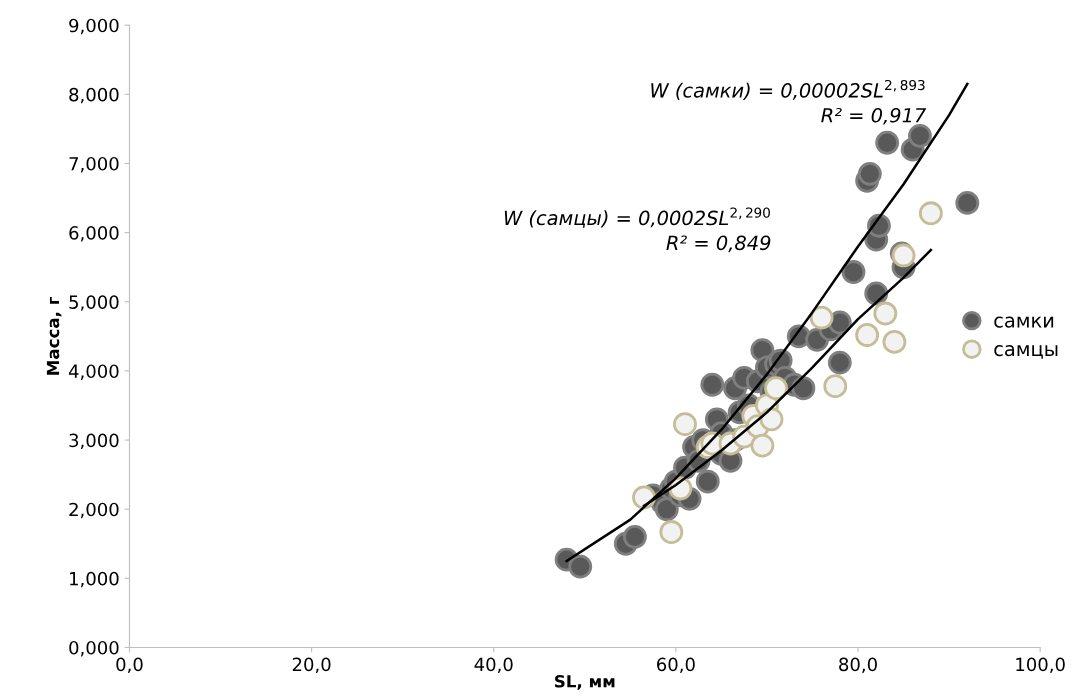 The image size is (1079, 700). I want to click on legend-label: самки, so click(1024, 322).